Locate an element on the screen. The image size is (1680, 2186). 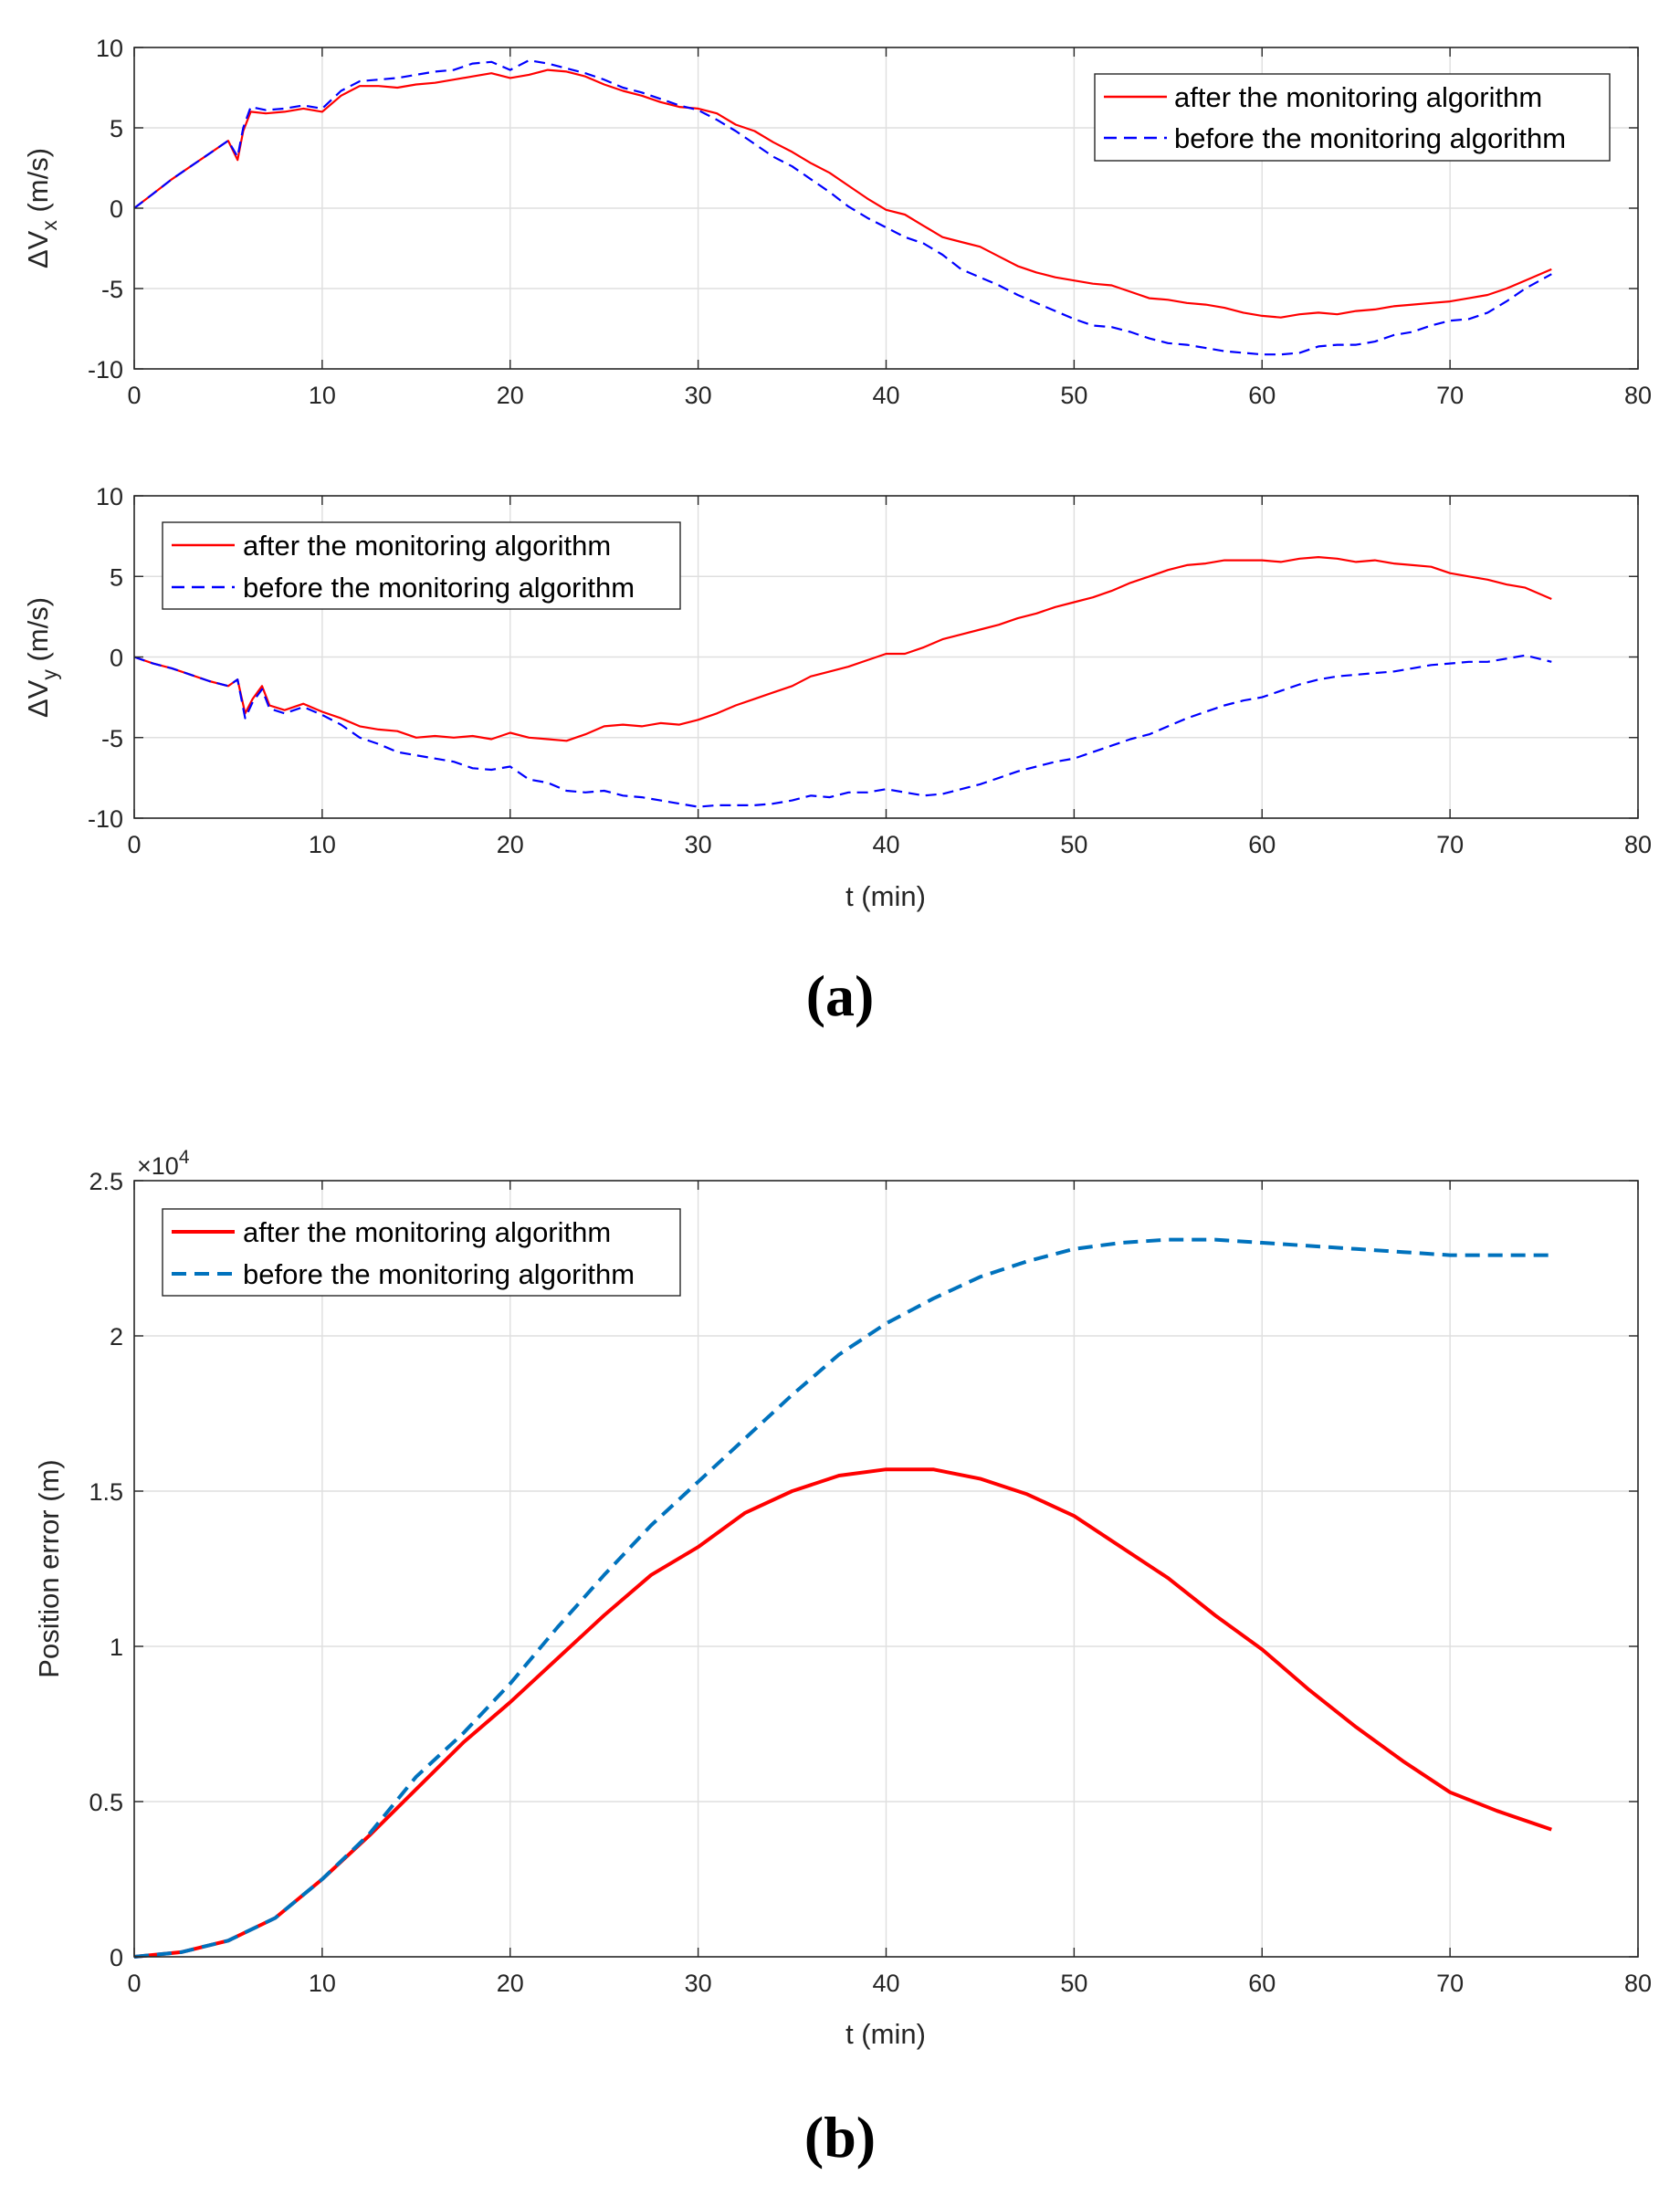
y-tick-label: 2.5 is located at coordinates (106, 1181).